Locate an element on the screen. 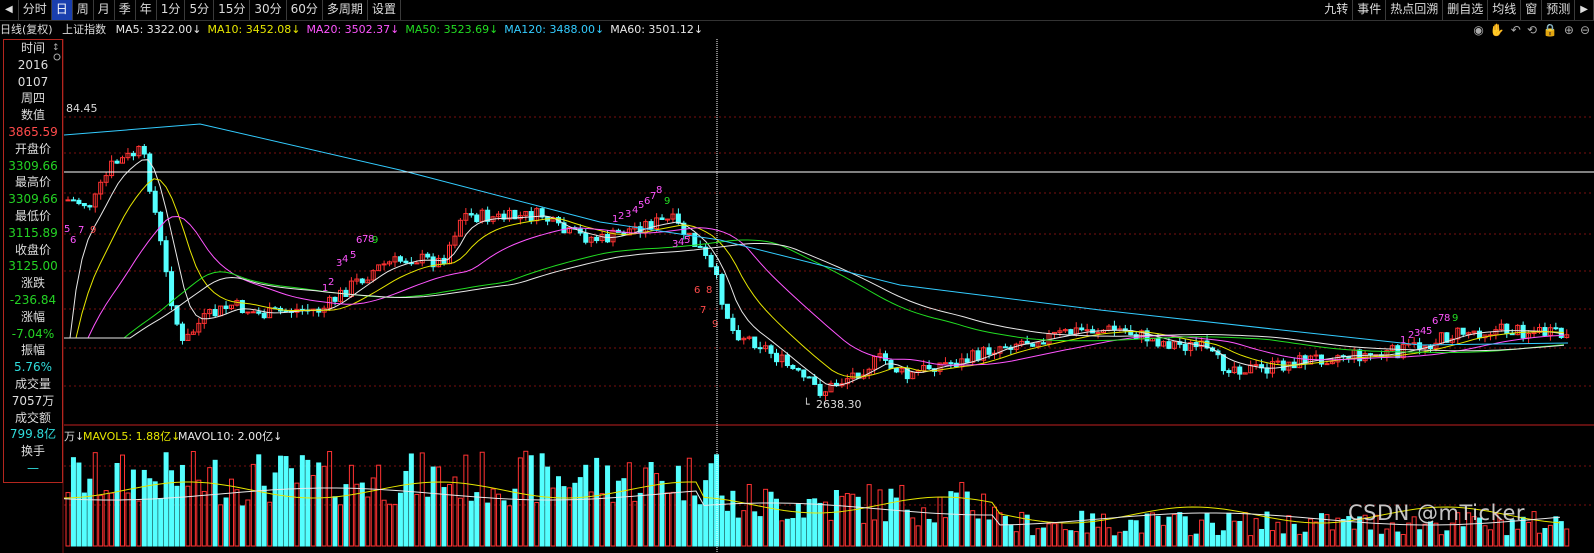  tab-15min: 15分 is located at coordinates (232, 10).